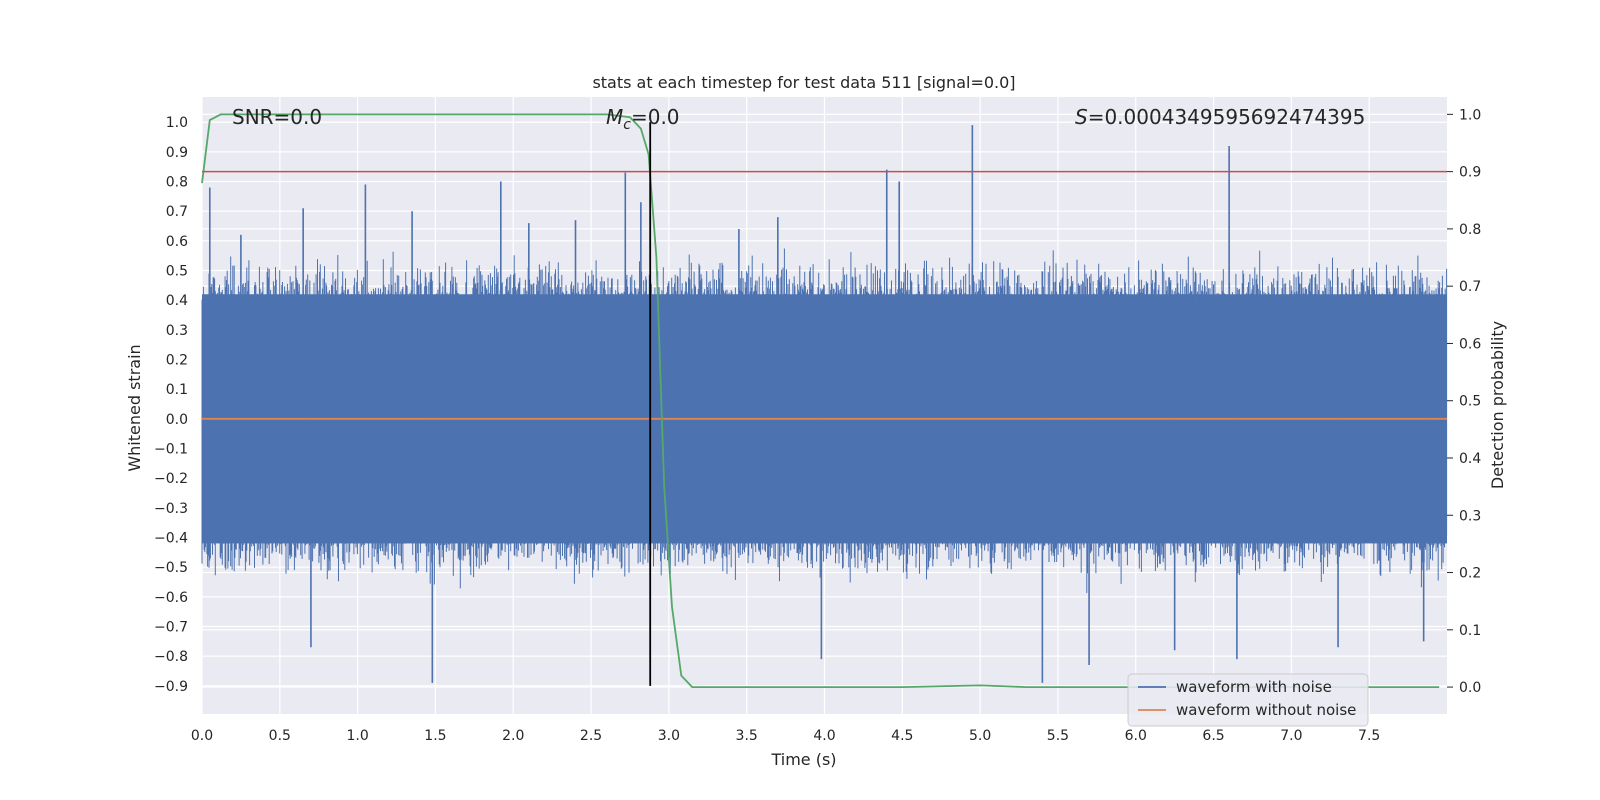 The image size is (1600, 800). Describe the element at coordinates (1470, 459) in the screenshot. I see `y-right-tick-label: 0.4` at that location.